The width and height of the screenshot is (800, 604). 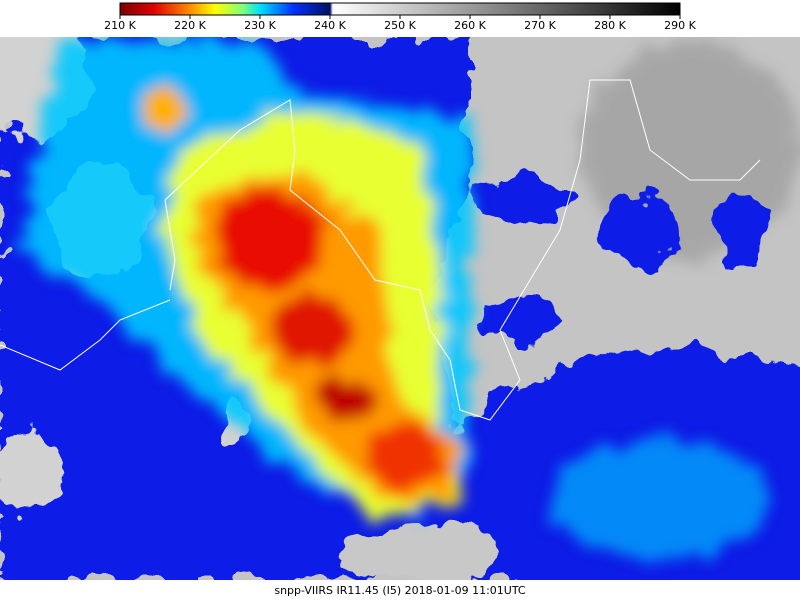 What do you see at coordinates (190, 25) in the screenshot?
I see `colorbar-label: 220 K` at bounding box center [190, 25].